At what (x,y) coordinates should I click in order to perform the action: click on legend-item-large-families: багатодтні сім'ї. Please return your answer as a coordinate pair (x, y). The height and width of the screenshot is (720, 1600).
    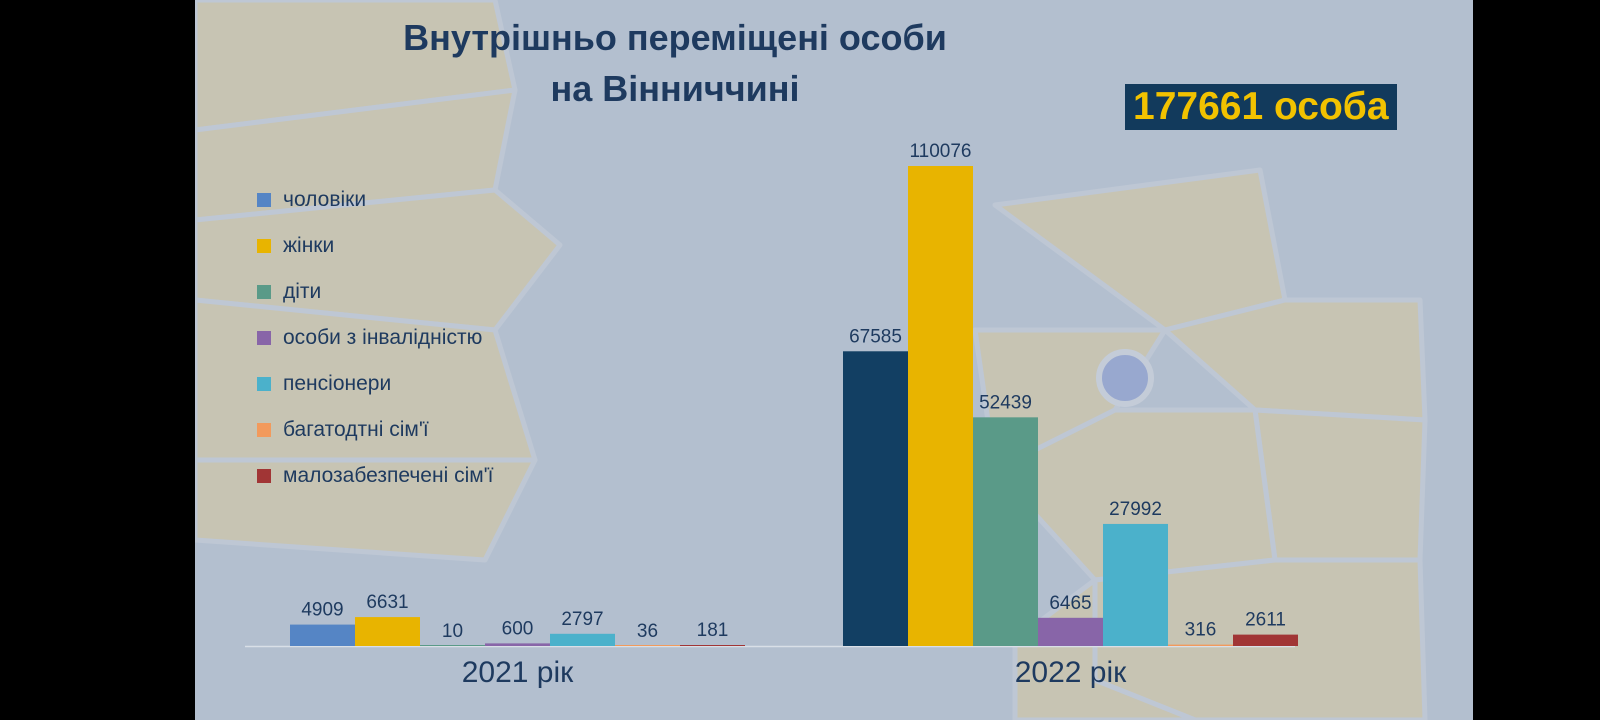
    Looking at the image, I should click on (375, 430).